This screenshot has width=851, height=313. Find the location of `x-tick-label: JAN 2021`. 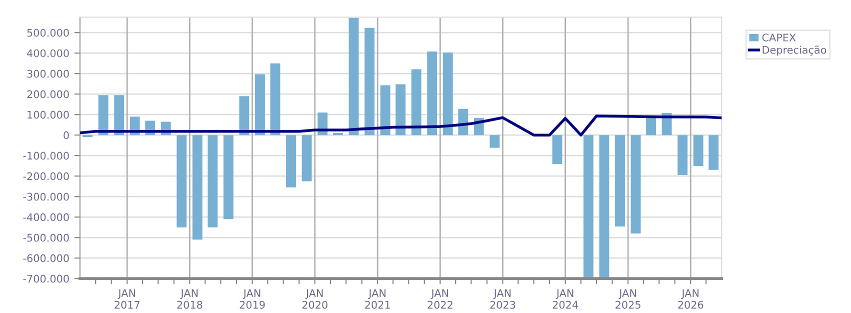

x-tick-label: JAN 2021 is located at coordinates (377, 299).